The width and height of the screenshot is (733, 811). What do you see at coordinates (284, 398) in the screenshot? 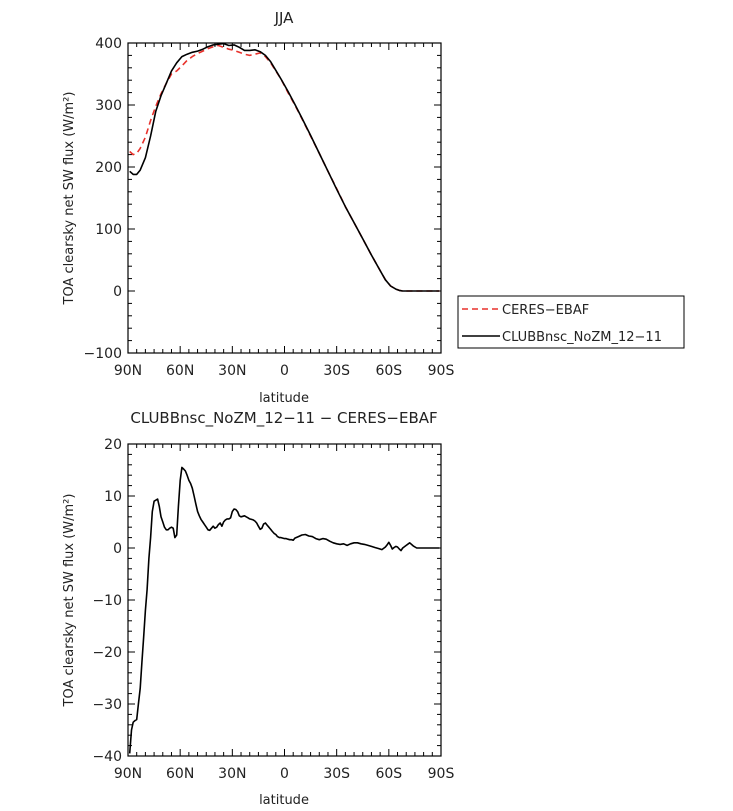
I see `top-panel-x-axis-label: latitude` at bounding box center [284, 398].